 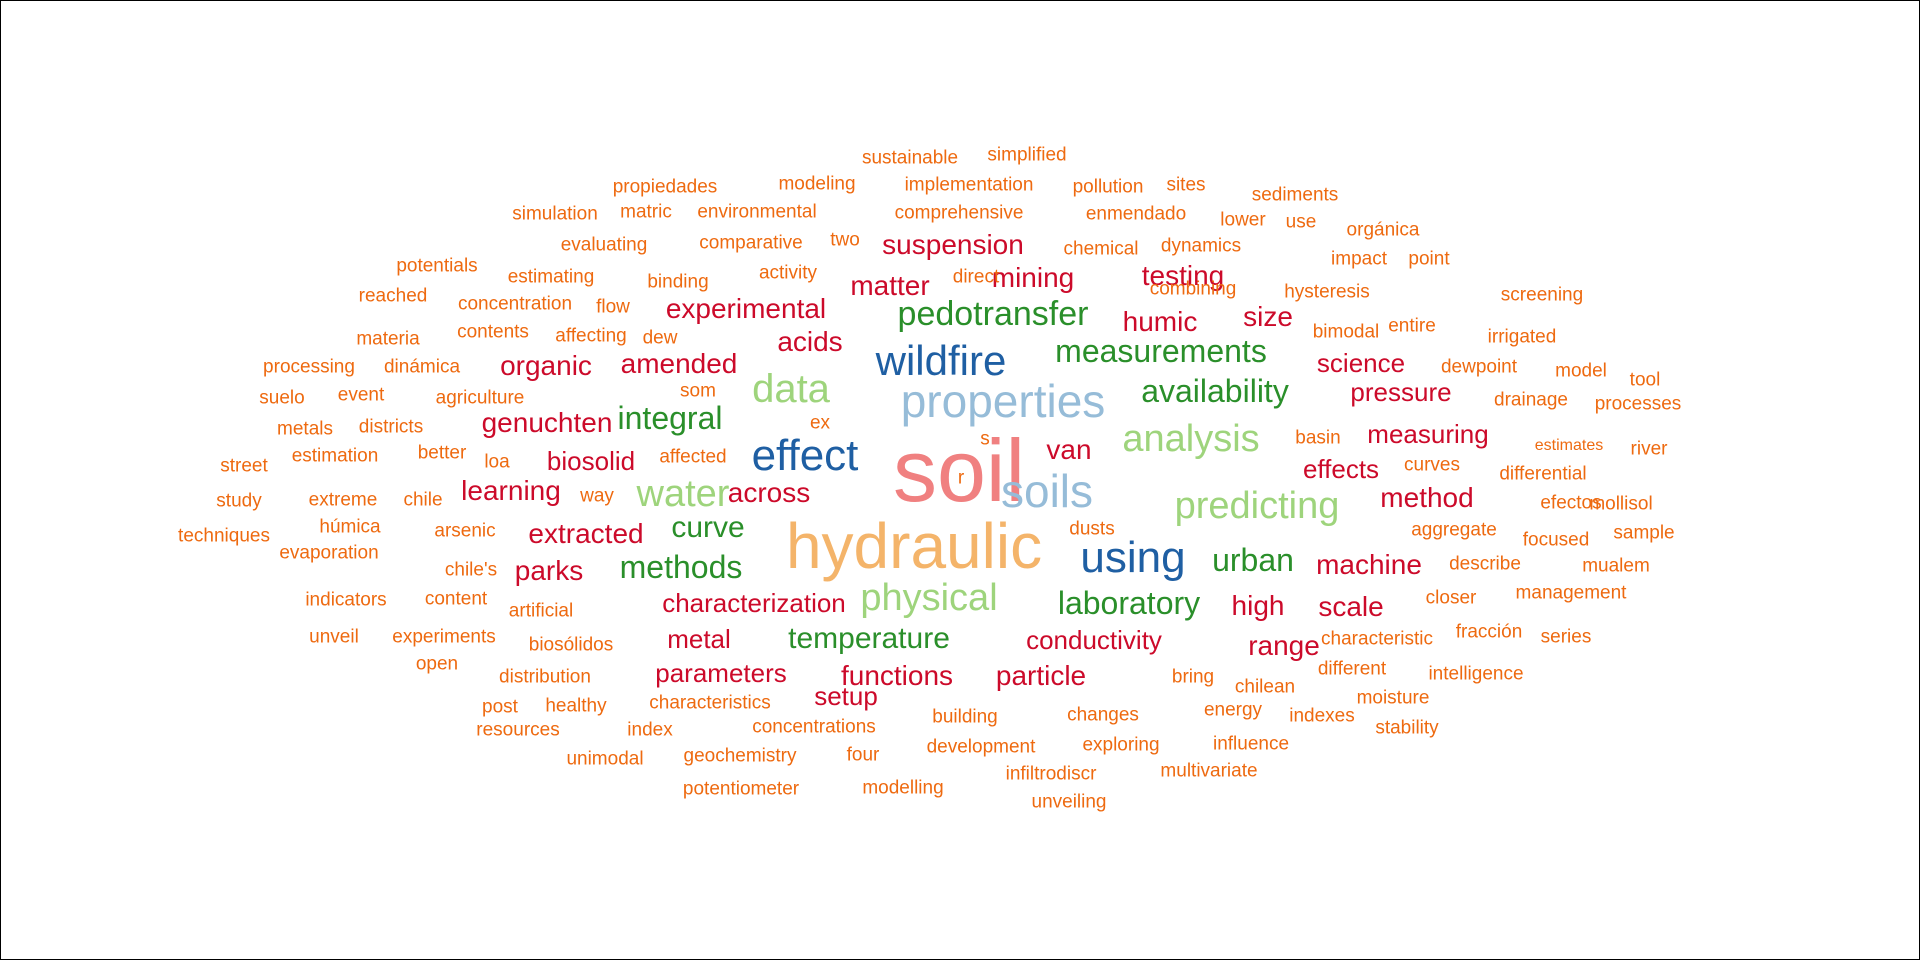 I want to click on word-s: s, so click(x=985, y=439).